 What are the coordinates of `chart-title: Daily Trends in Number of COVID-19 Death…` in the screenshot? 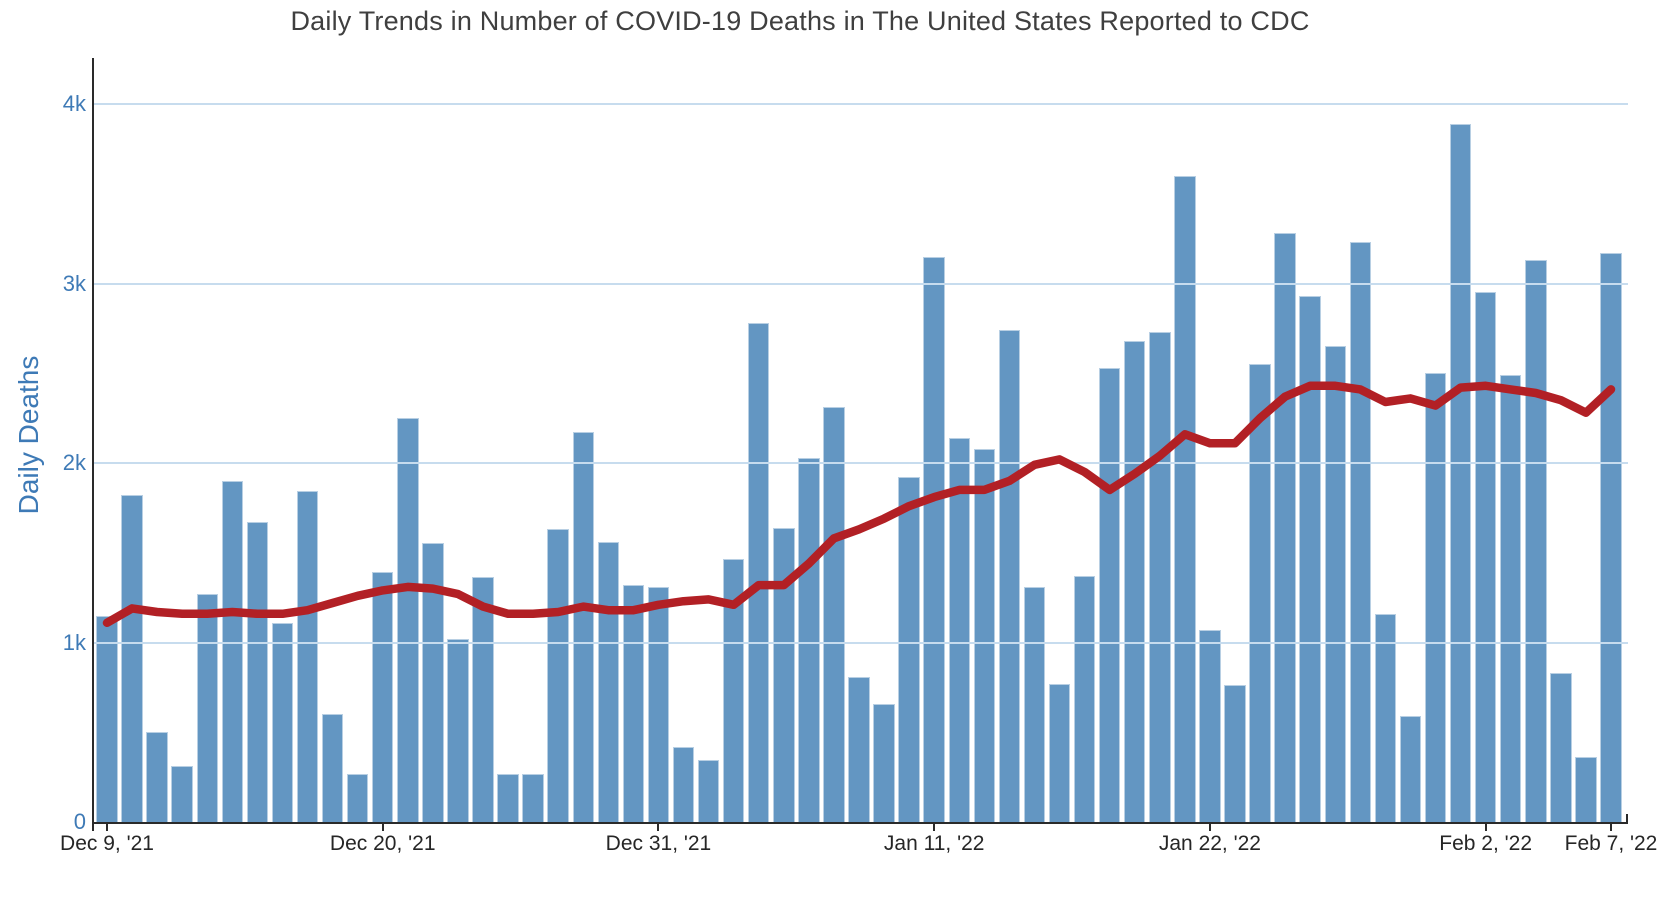 It's located at (800, 21).